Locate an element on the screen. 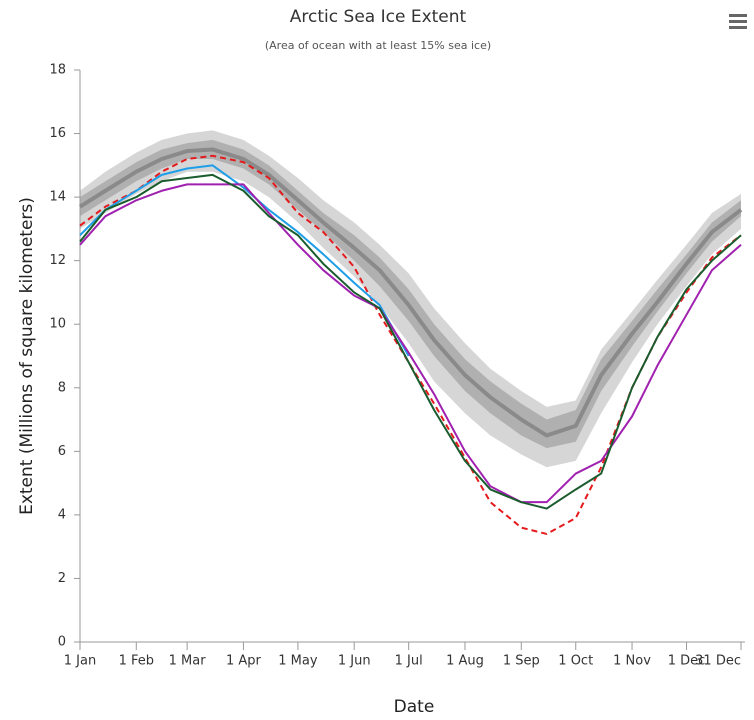 This screenshot has height=720, width=754. y-axis-title: Extent (Millions of square kilometers) is located at coordinates (27, 356).